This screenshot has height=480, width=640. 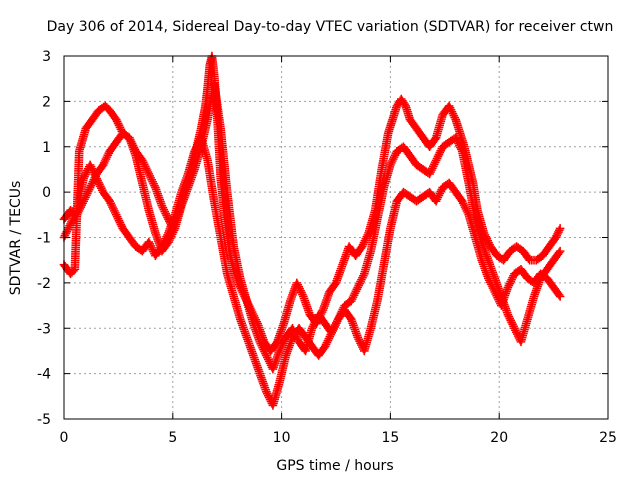 What do you see at coordinates (44, 375) in the screenshot?
I see `y-tick-label: -4` at bounding box center [44, 375].